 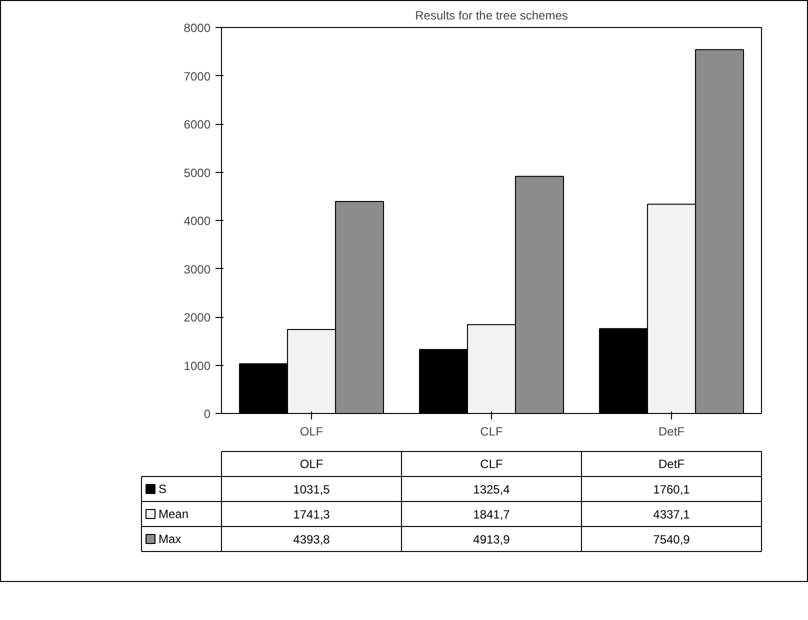 What do you see at coordinates (197, 76) in the screenshot?
I see `y-tick-label: 7000` at bounding box center [197, 76].